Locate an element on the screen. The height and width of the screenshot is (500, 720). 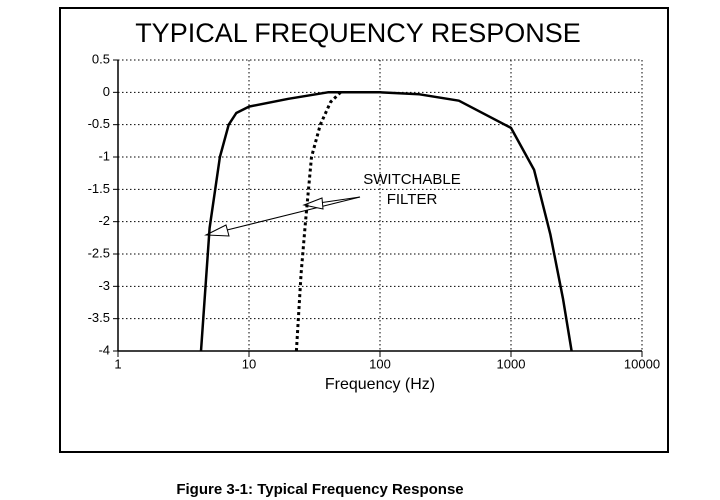
chart-title: TYPICAL FREQUENCY RESPONSE is located at coordinates (358, 33).